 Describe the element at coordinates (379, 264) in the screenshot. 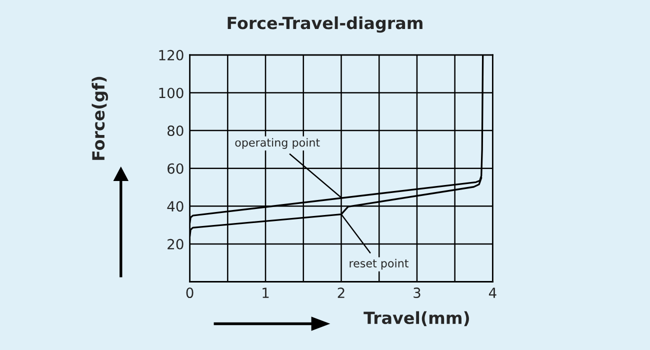

I see `annotation: reset point` at that location.